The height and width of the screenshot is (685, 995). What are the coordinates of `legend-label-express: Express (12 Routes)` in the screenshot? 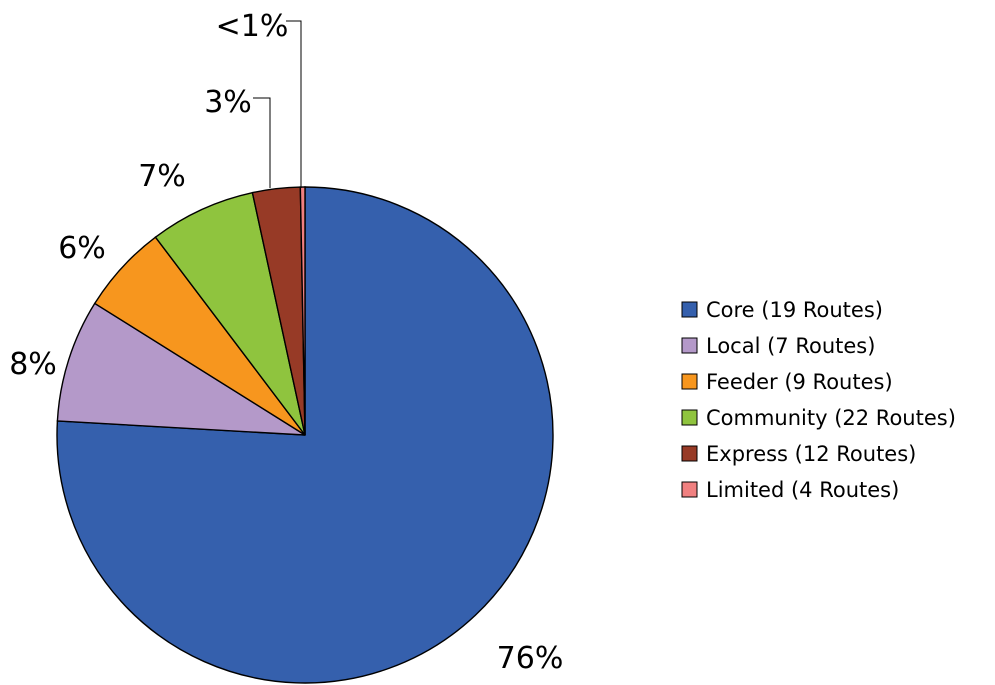 It's located at (811, 454).